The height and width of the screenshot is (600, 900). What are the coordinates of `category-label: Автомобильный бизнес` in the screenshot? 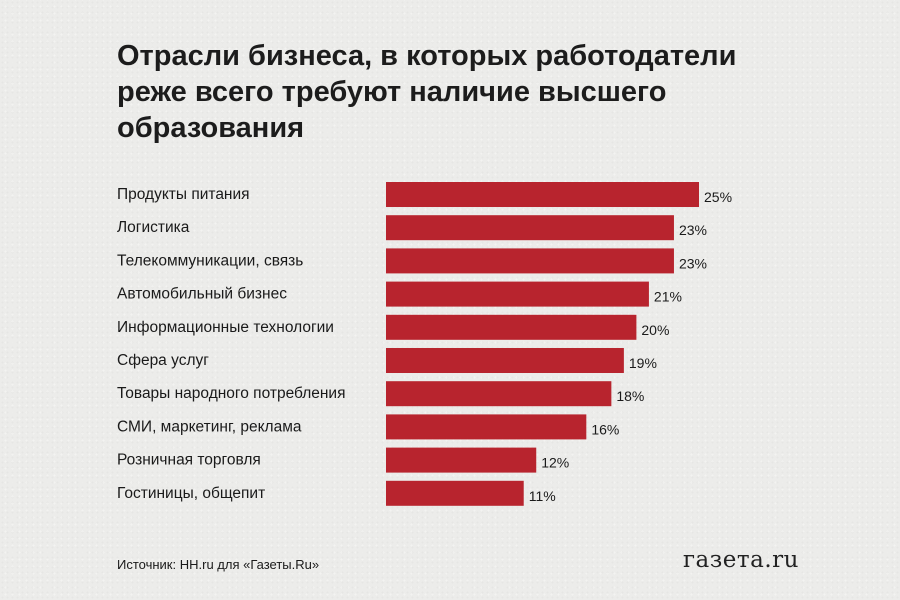 It's located at (202, 294).